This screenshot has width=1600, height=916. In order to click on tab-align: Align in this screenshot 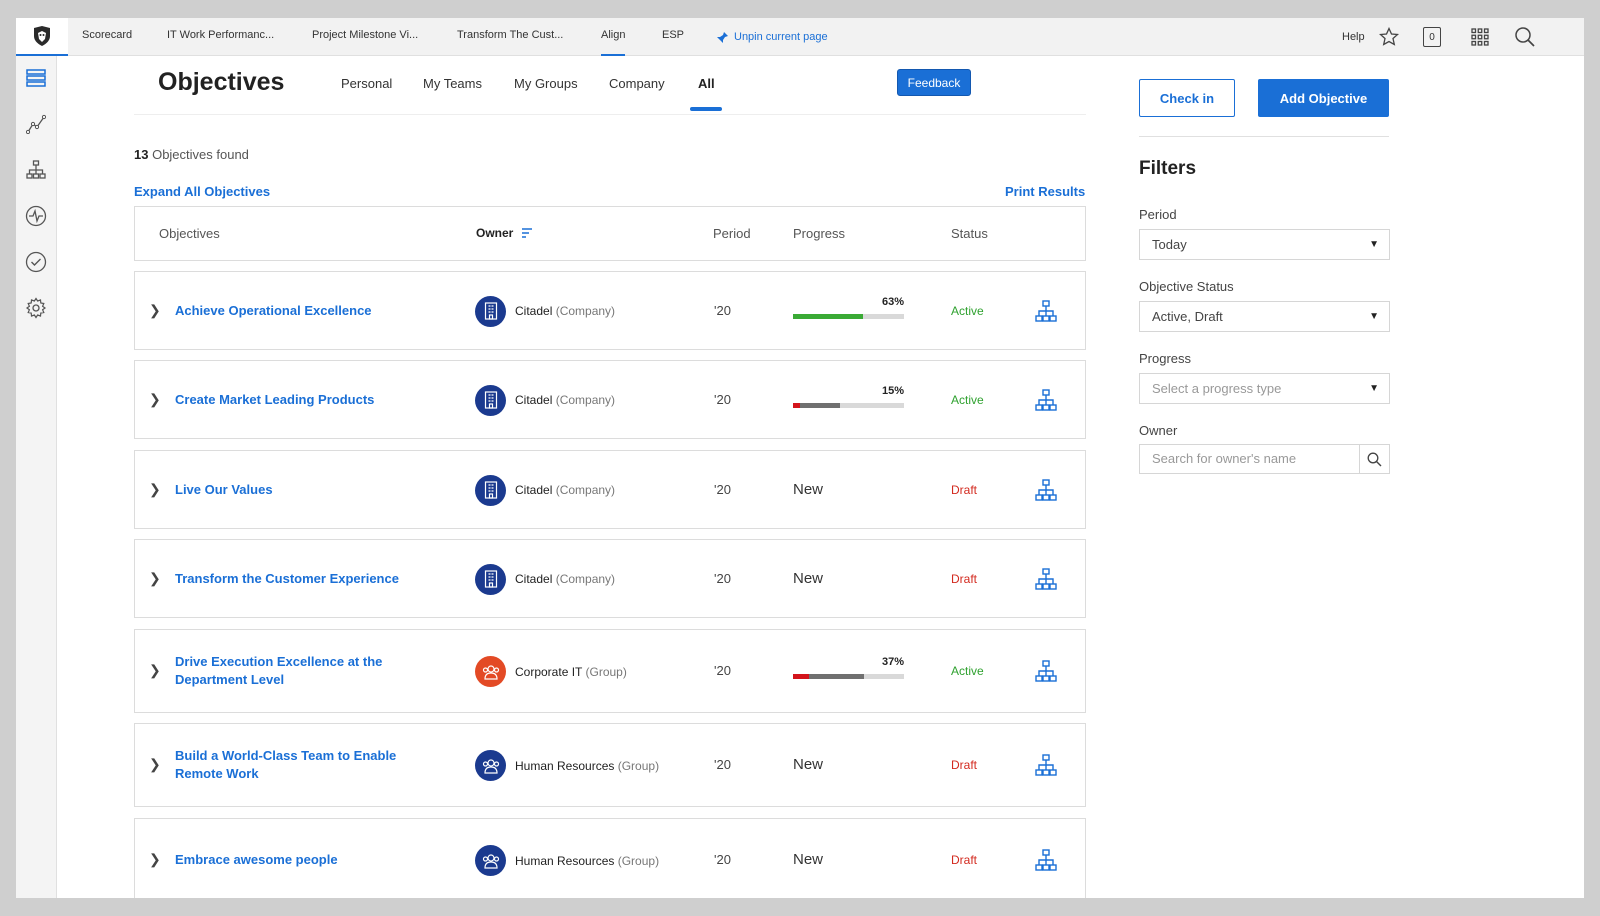, I will do `click(613, 37)`.